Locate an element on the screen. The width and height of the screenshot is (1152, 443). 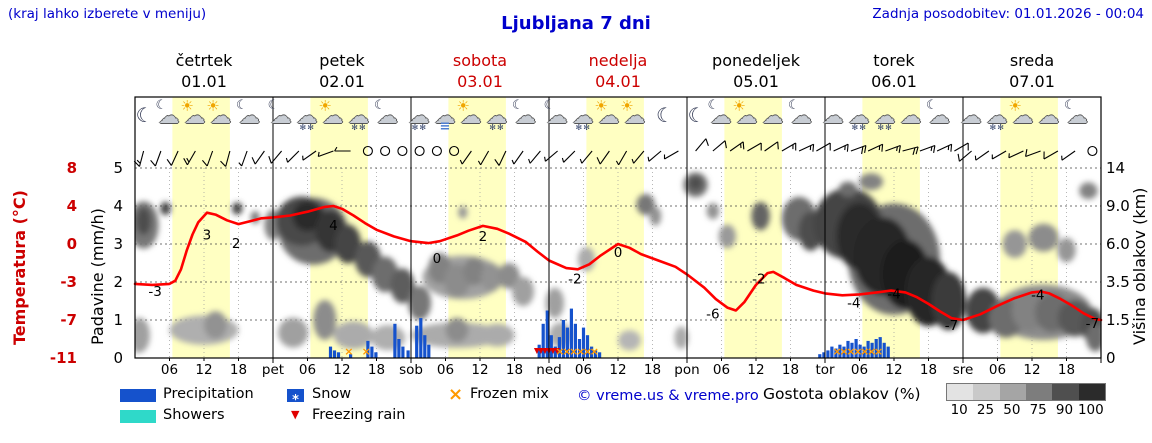
day-header: torek 06.01 is located at coordinates (894, 71).